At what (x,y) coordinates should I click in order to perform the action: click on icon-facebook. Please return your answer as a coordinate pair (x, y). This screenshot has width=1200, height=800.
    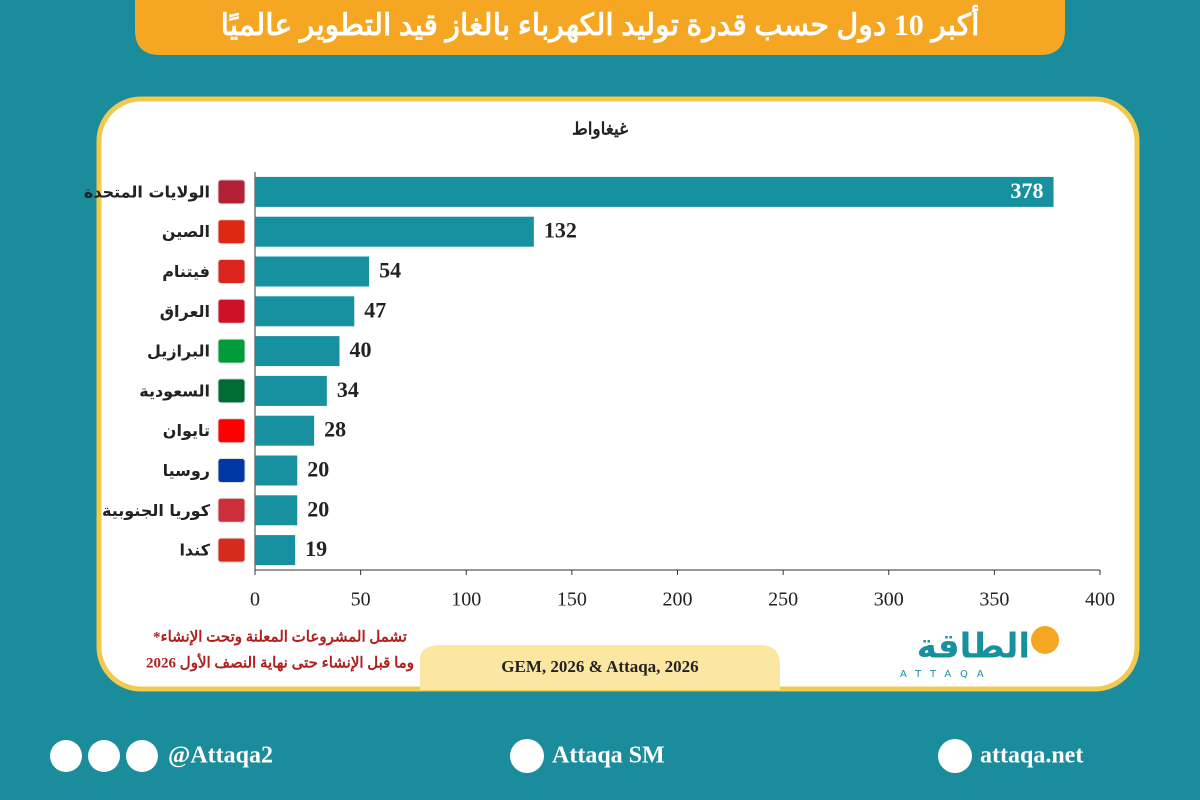
    Looking at the image, I should click on (142, 756).